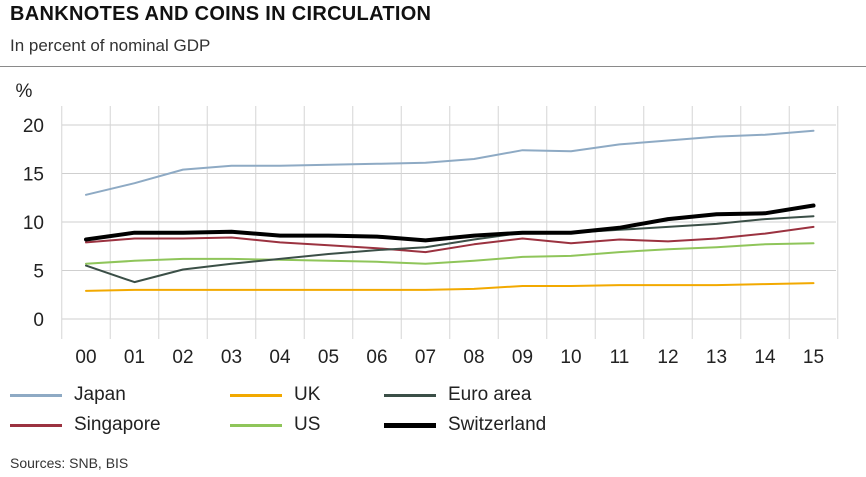  Describe the element at coordinates (765, 357) in the screenshot. I see `x-tick-label: 14` at that location.